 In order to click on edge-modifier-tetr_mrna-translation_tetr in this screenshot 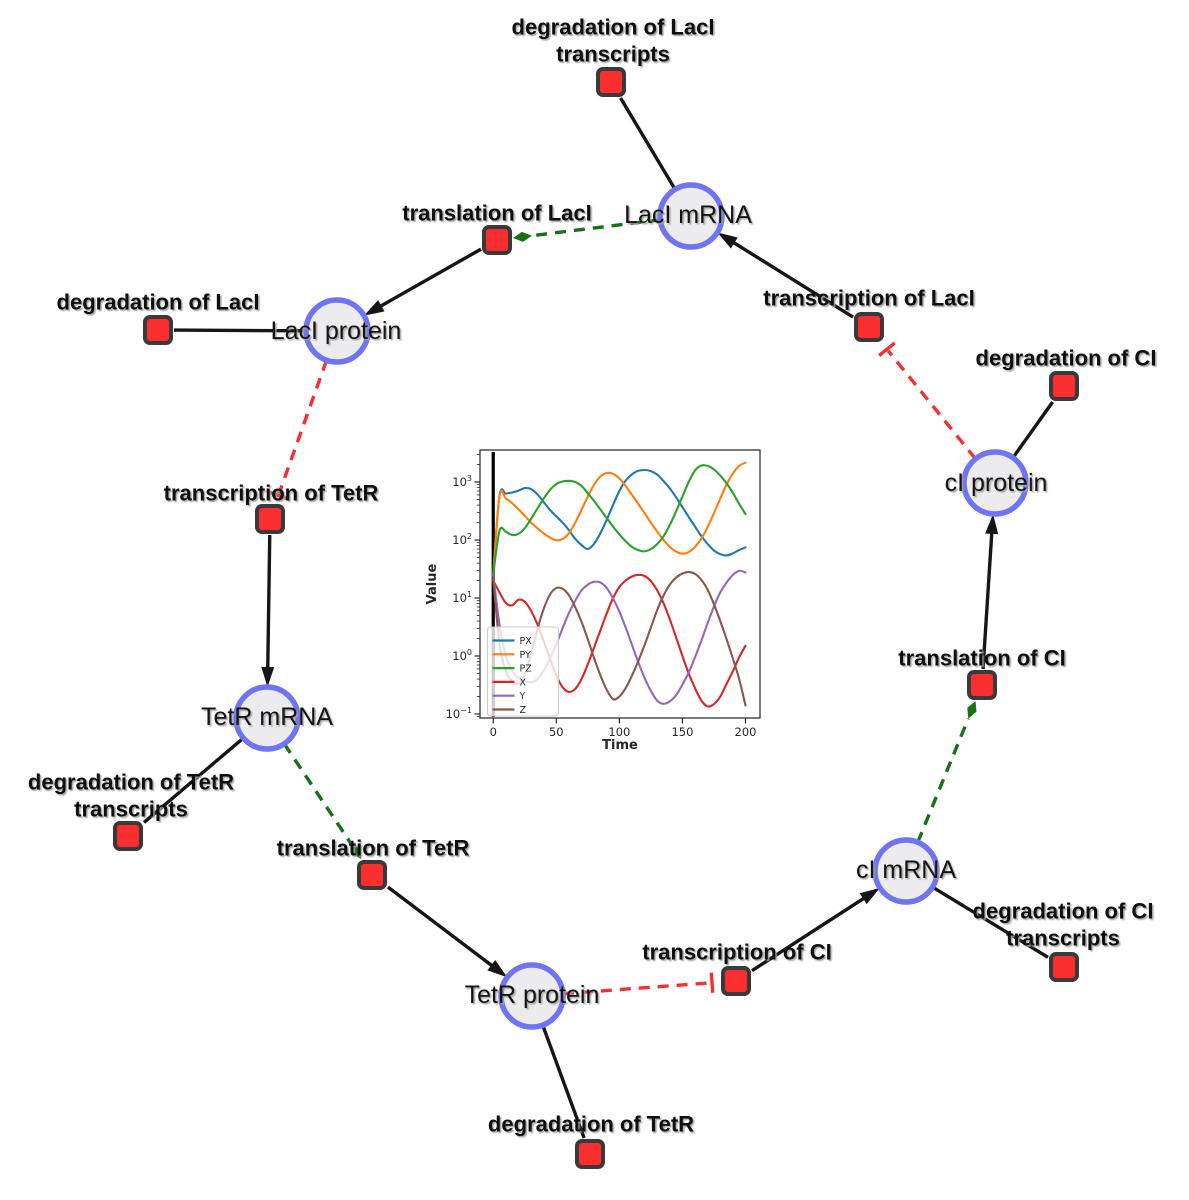, I will do `click(317, 793)`.